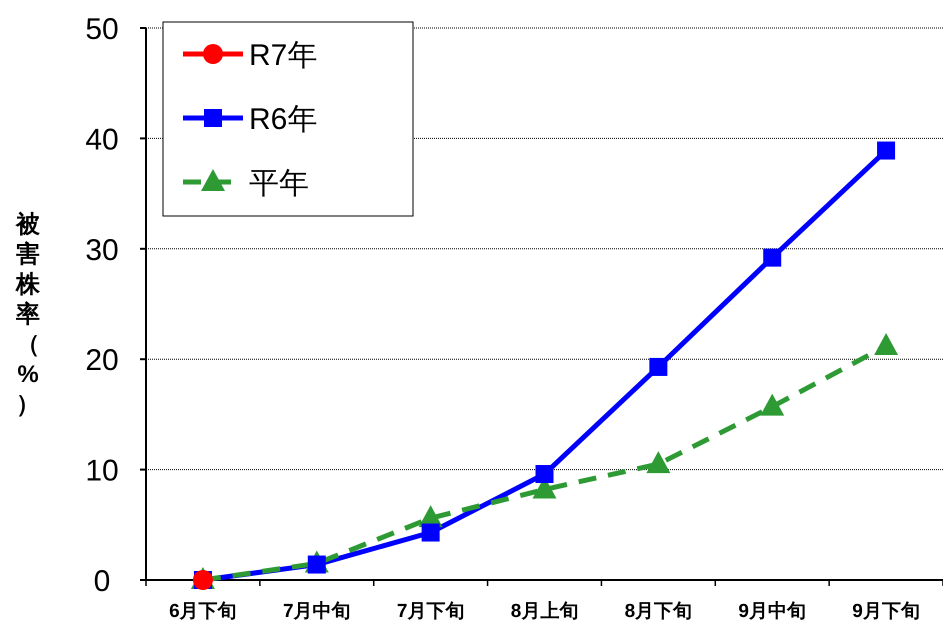 This screenshot has height=624, width=943. Describe the element at coordinates (658, 611) in the screenshot. I see `x-tick-label: 8月下旬` at that location.